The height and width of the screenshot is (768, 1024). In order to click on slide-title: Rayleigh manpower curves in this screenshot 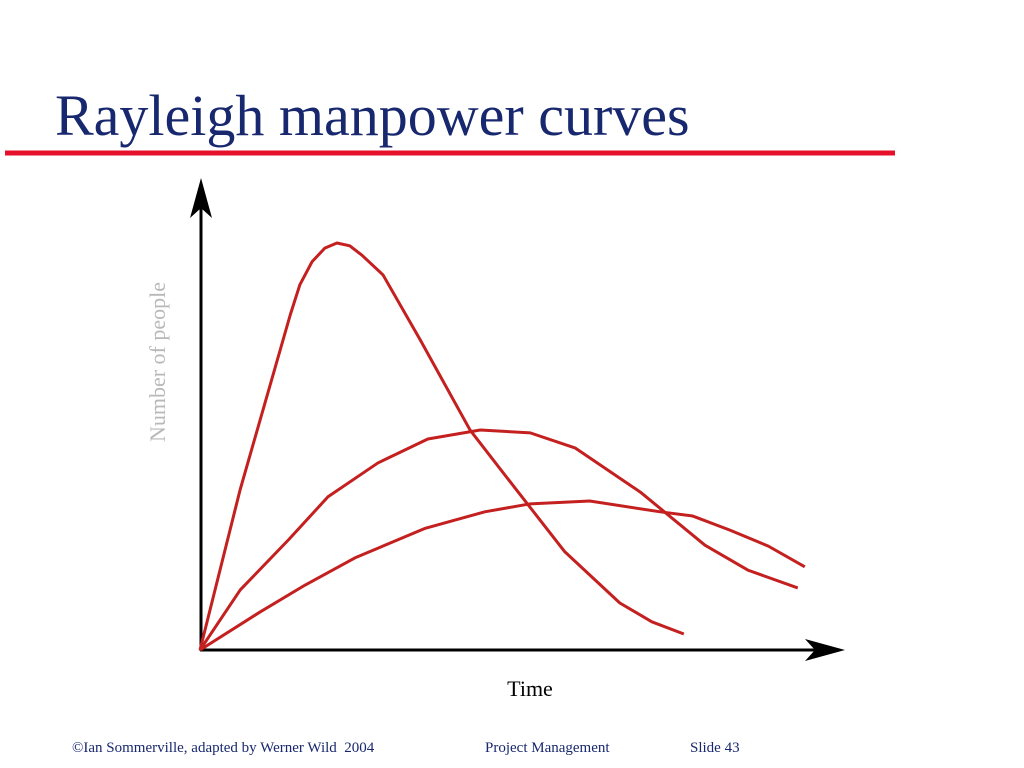, I will do `click(372, 115)`.